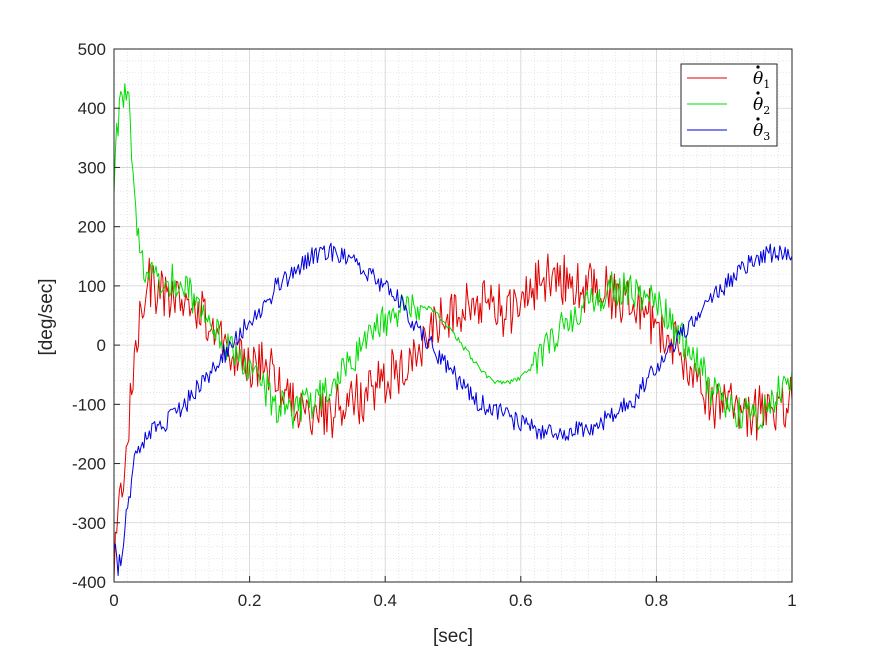 This screenshot has height=656, width=875. What do you see at coordinates (385, 600) in the screenshot?
I see `x-tick-label: 0.4` at bounding box center [385, 600].